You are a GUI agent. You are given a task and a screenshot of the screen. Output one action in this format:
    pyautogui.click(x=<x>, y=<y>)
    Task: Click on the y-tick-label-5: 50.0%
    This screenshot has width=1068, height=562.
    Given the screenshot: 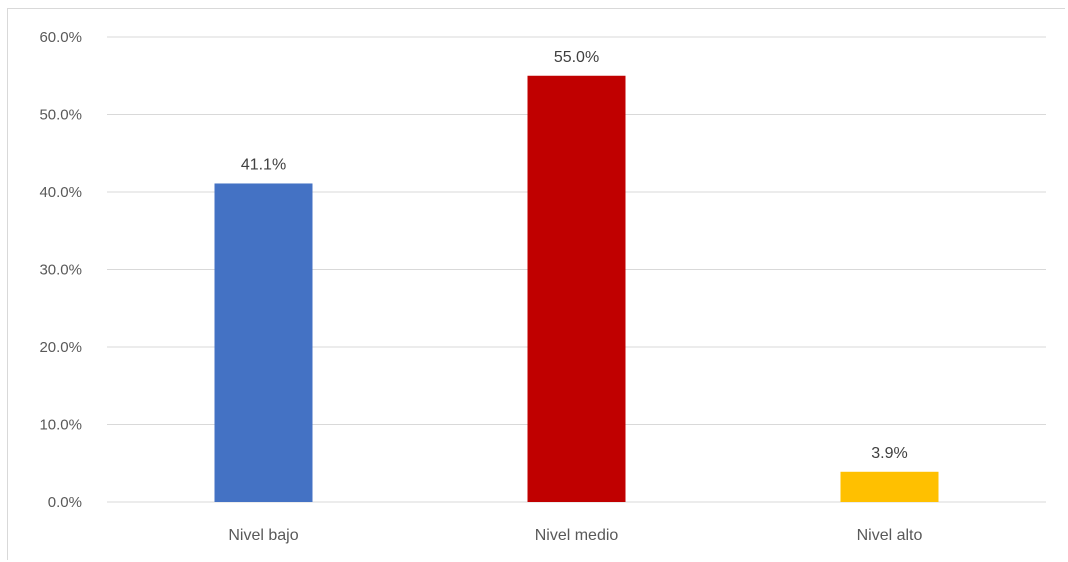 What is the action you would take?
    pyautogui.click(x=60, y=115)
    